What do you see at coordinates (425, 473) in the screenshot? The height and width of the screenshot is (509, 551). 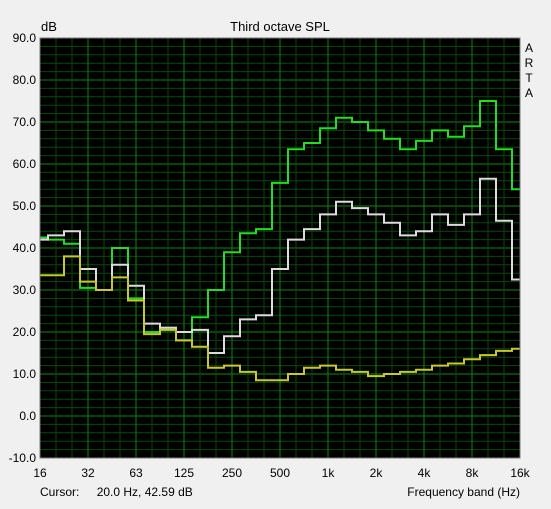 I see `x-tick-label: 4k` at bounding box center [425, 473].